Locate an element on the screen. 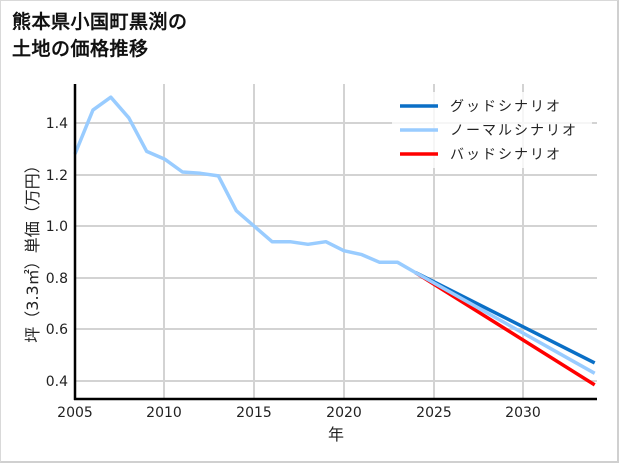 The width and height of the screenshot is (621, 465). x-tick-label: 2005 is located at coordinates (75, 413).